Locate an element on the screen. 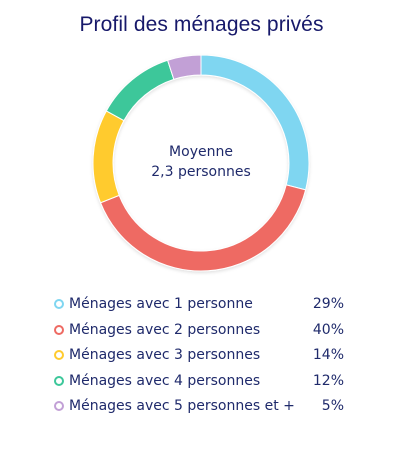  legend-value: 29% is located at coordinates (328, 304).